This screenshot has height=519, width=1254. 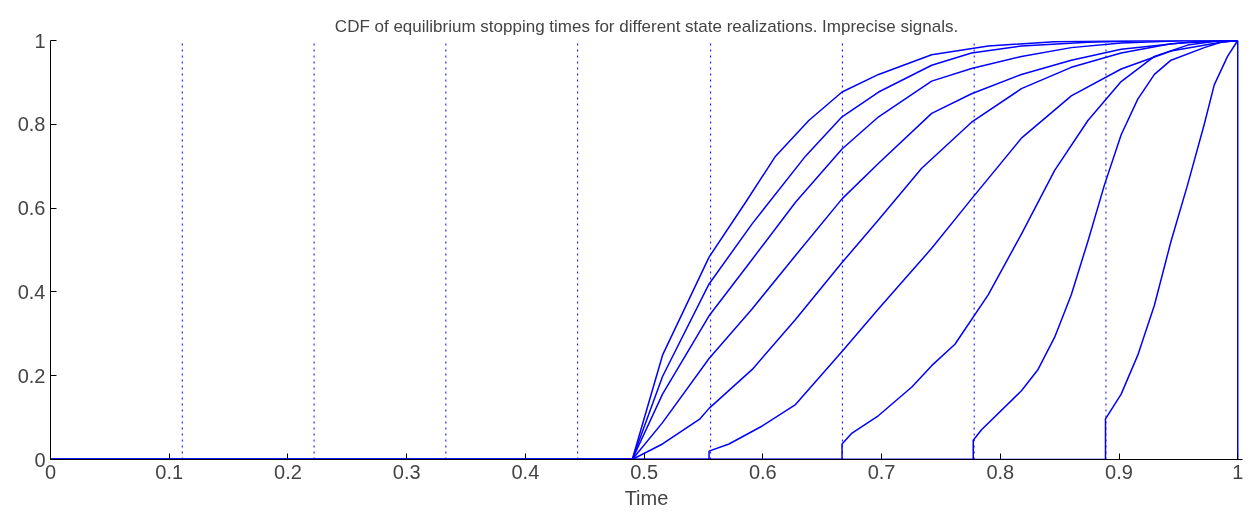 What do you see at coordinates (881, 471) in the screenshot?
I see `x-tick-label: 0.7` at bounding box center [881, 471].